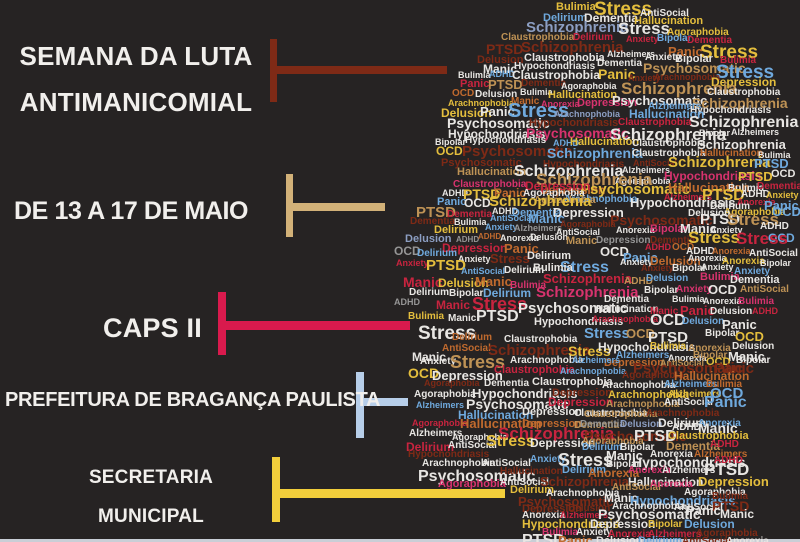 This screenshot has width=800, height=542. I want to click on label-line: PREFEITURA DE BRAGANÇA PAULISTA, so click(193, 400).